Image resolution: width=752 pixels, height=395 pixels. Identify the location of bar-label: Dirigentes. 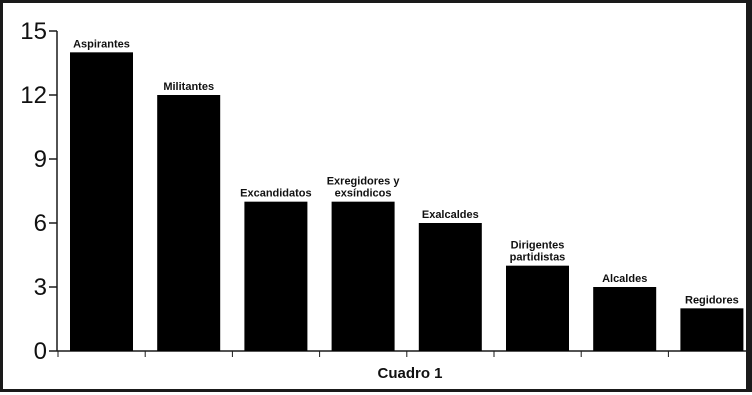
(538, 246).